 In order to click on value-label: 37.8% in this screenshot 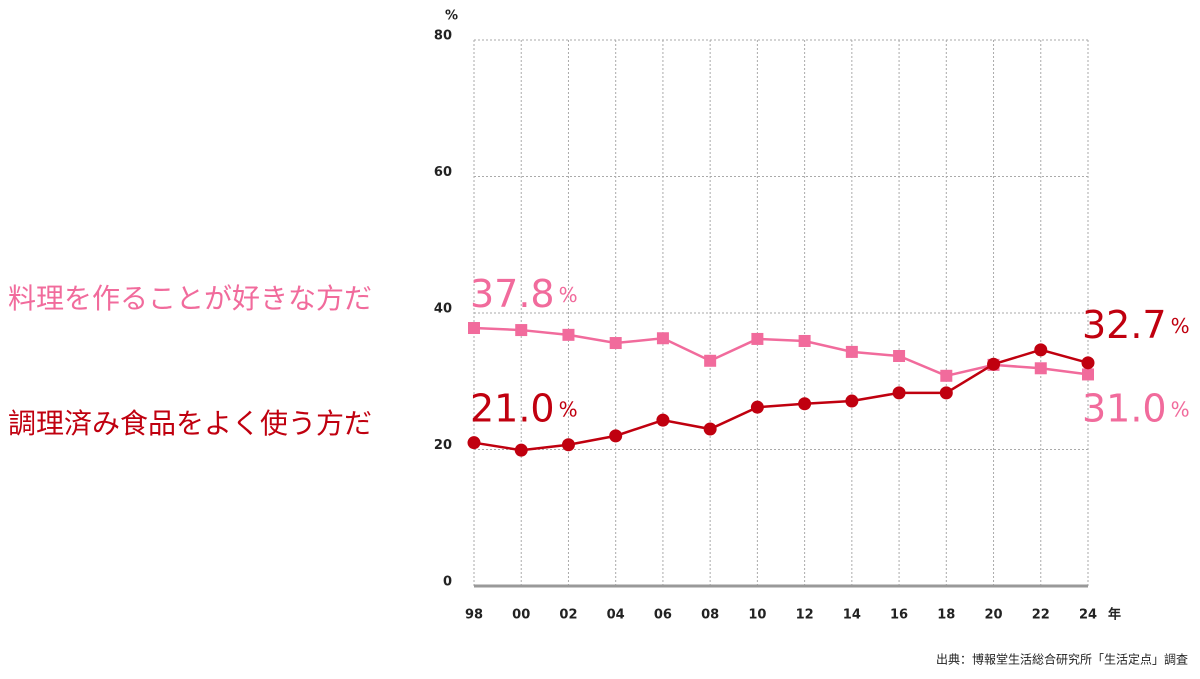, I will do `click(524, 294)`.